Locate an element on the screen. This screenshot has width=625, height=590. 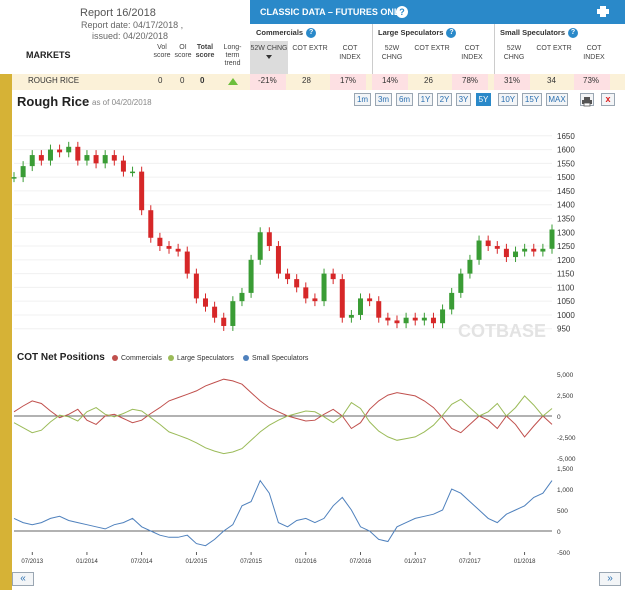
price-tick-label: 1100 is located at coordinates (566, 287).